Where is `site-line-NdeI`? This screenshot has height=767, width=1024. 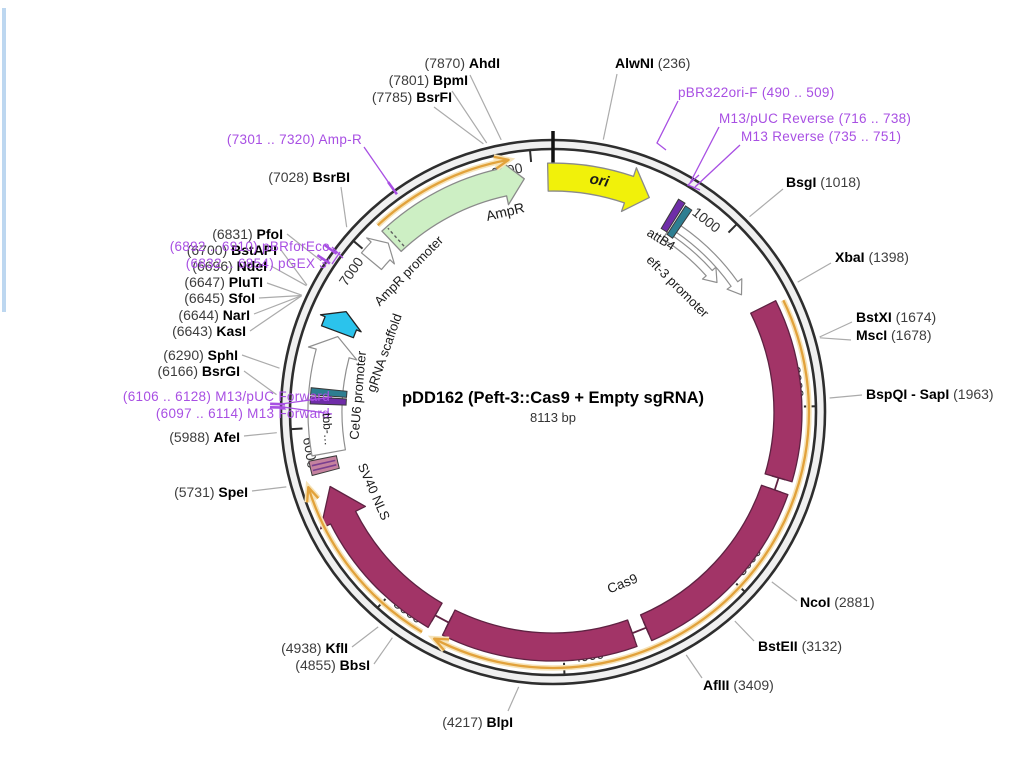 site-line-NdeI is located at coordinates (288, 276).